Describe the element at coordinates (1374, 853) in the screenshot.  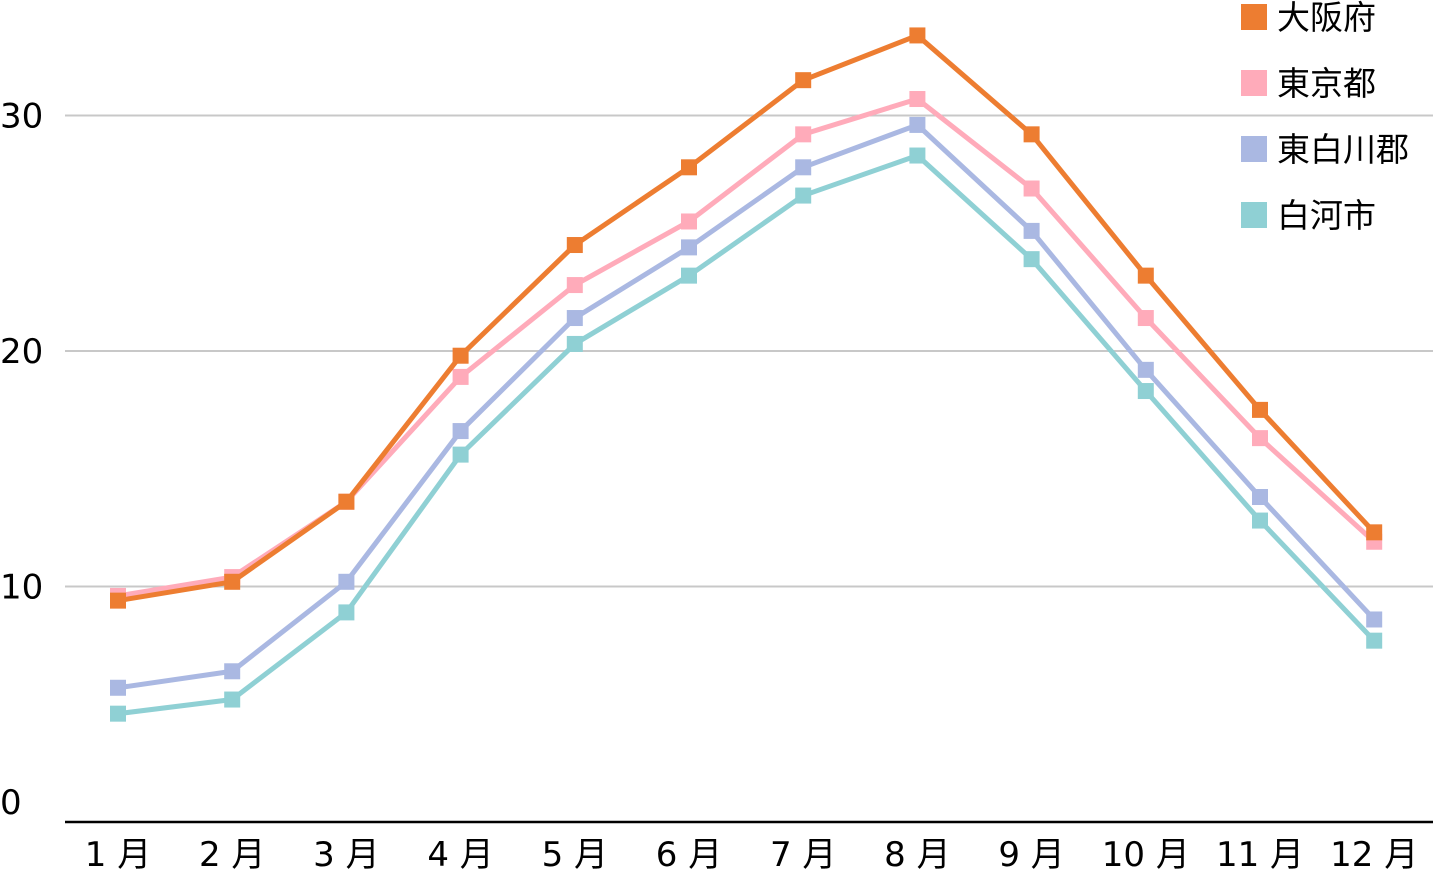
I see `x-tick-label: 12 月` at that location.